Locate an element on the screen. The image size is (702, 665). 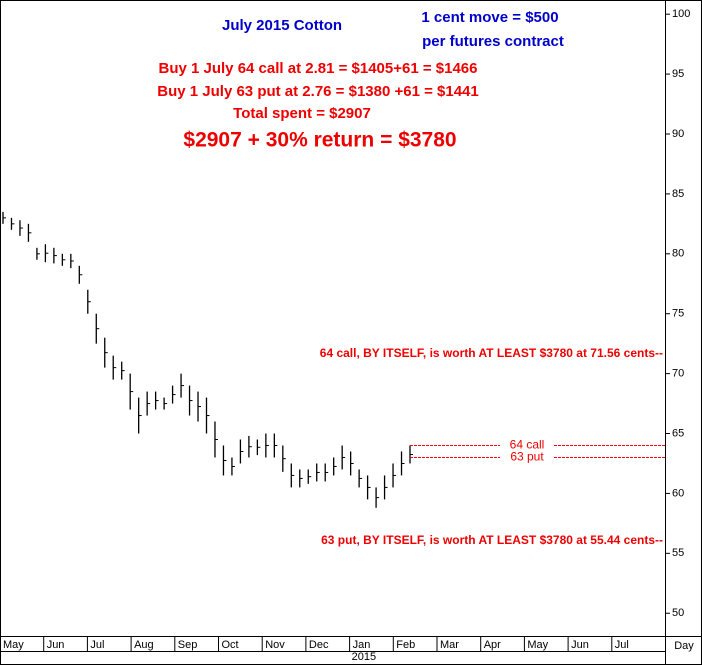
x-tick-label: Nov is located at coordinates (275, 645).